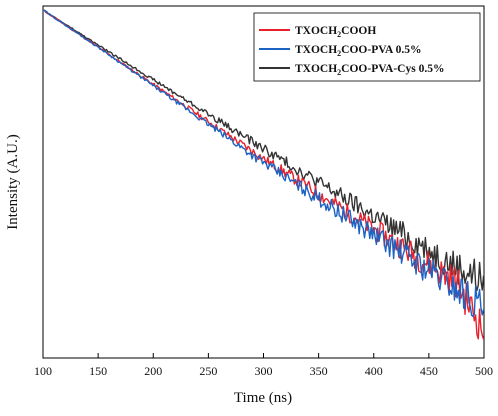 The height and width of the screenshot is (416, 498). What do you see at coordinates (429, 371) in the screenshot?
I see `x-tick-label: 450` at bounding box center [429, 371].